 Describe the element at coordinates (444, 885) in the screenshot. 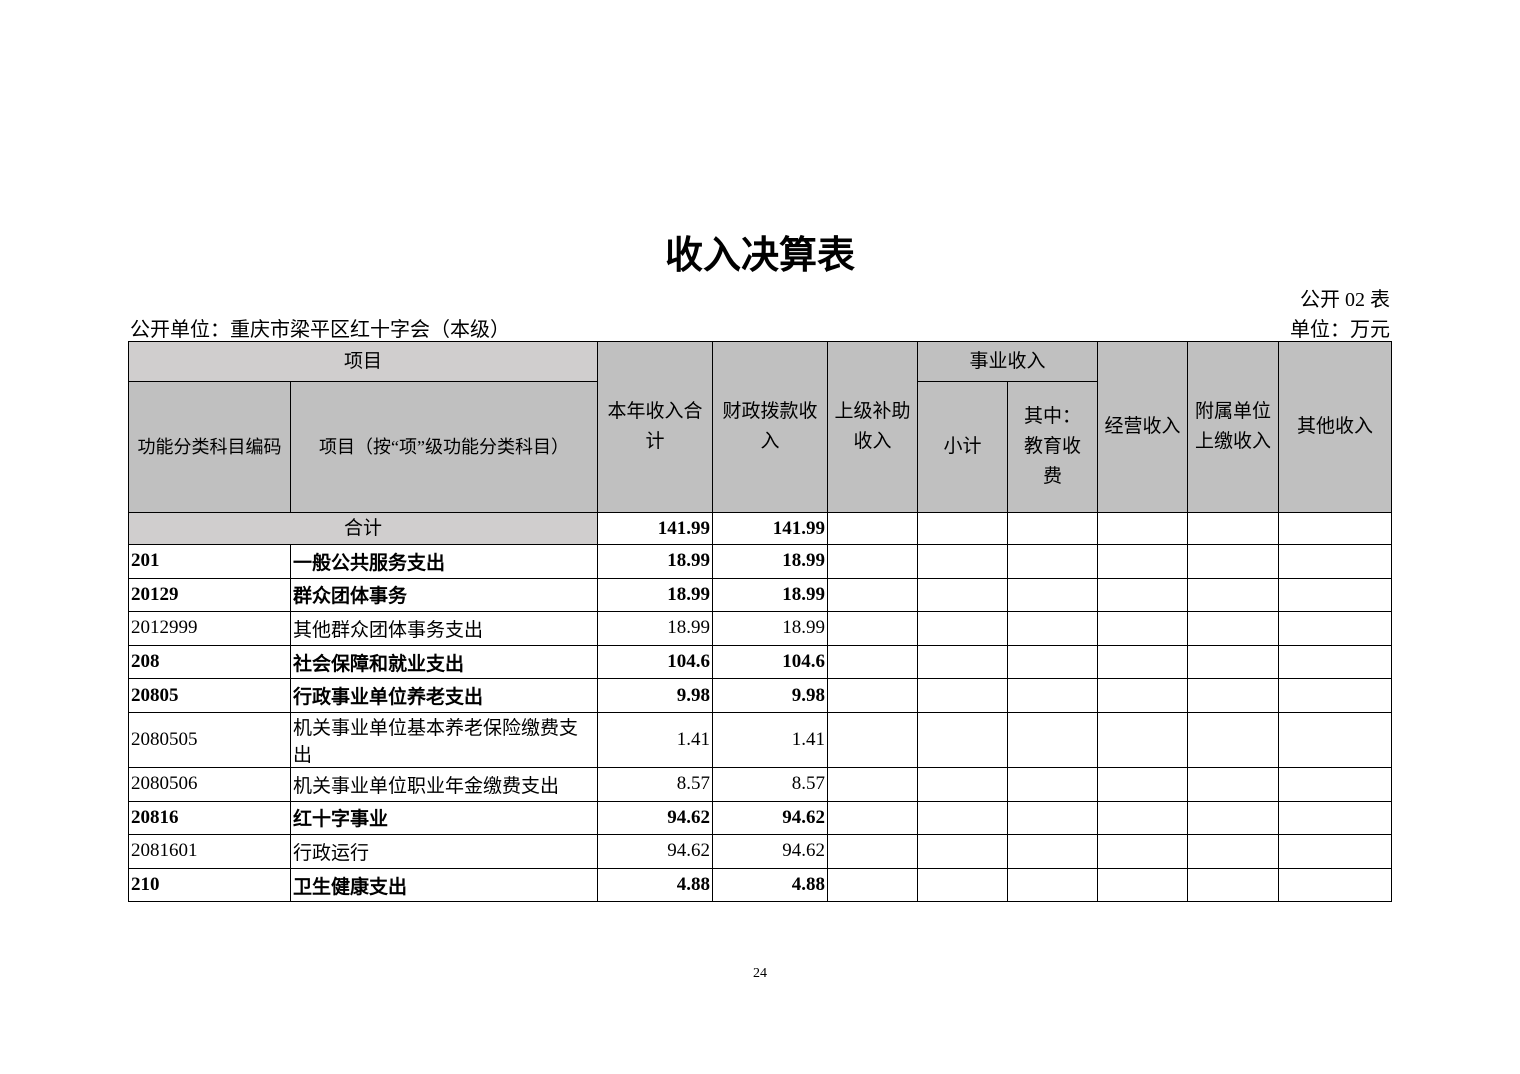

I see `name-cell: 卫生健康支出` at that location.